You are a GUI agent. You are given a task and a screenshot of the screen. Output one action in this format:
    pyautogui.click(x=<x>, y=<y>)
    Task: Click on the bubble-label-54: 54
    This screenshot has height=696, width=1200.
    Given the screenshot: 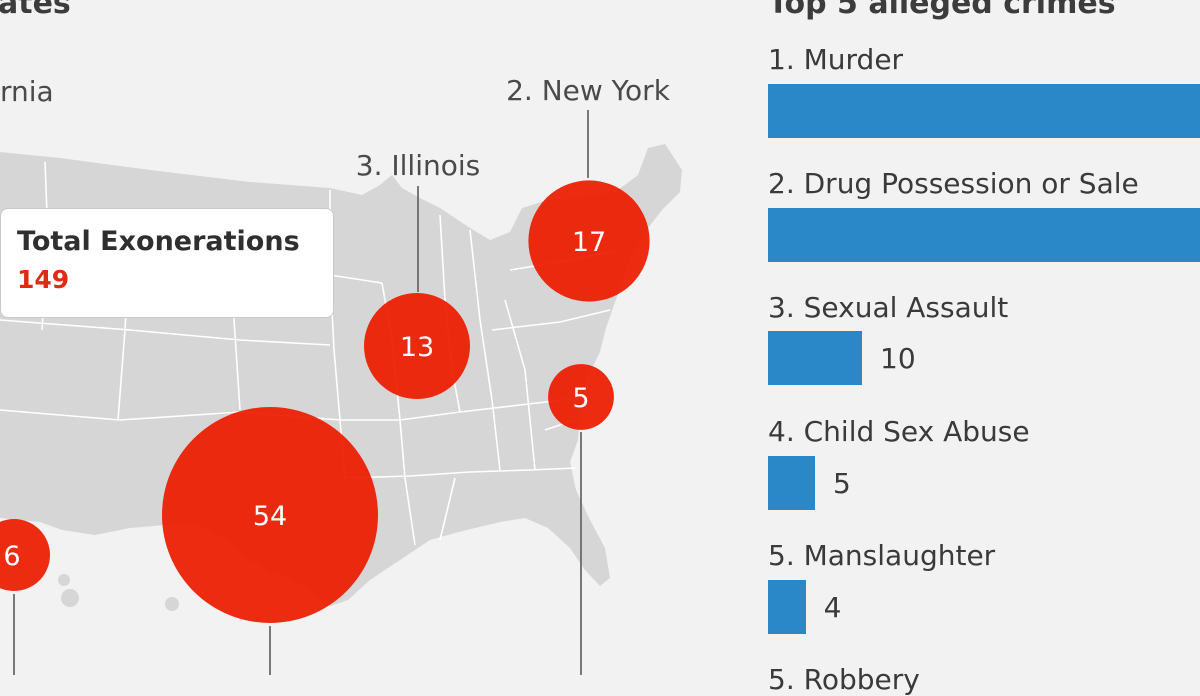 What is the action you would take?
    pyautogui.click(x=270, y=516)
    